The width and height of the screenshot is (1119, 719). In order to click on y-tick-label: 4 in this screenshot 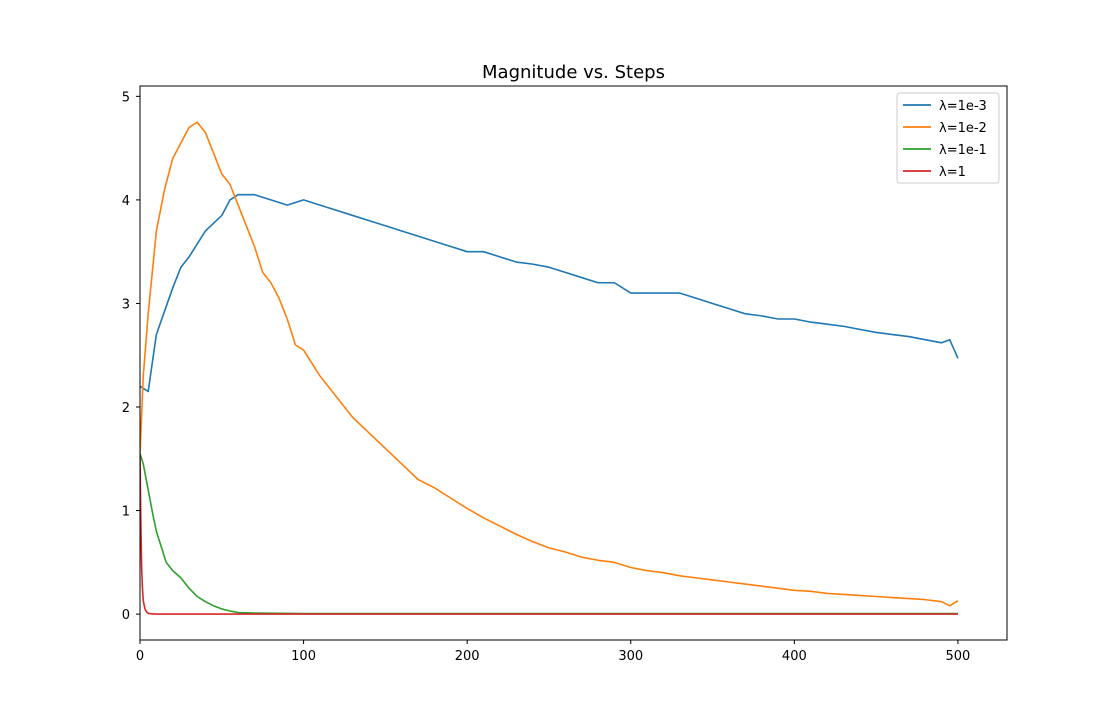, I will do `click(126, 201)`.